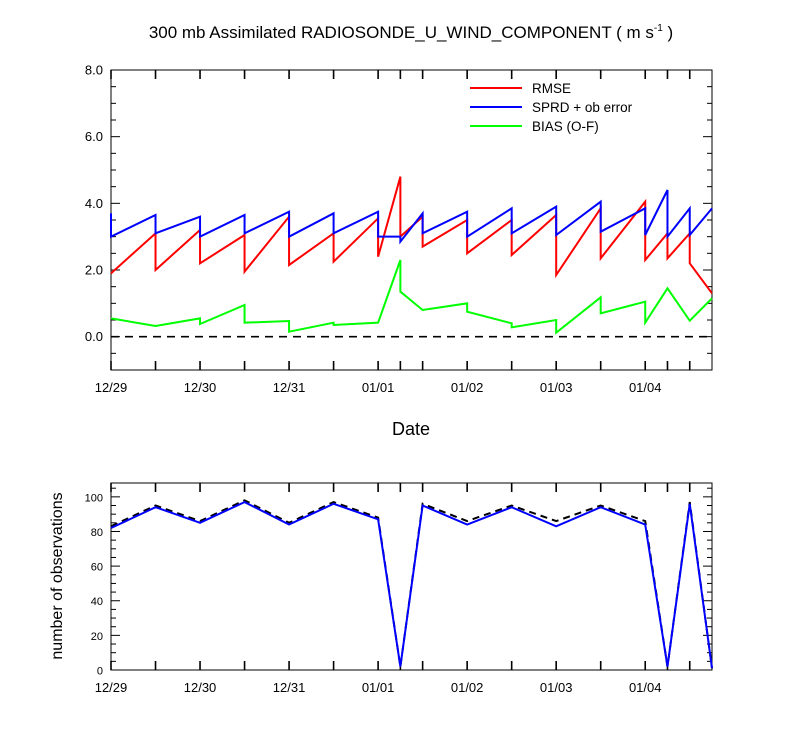 Image resolution: width=800 pixels, height=750 pixels. Describe the element at coordinates (658, 28) in the screenshot. I see `title-units-superscript: -1` at that location.